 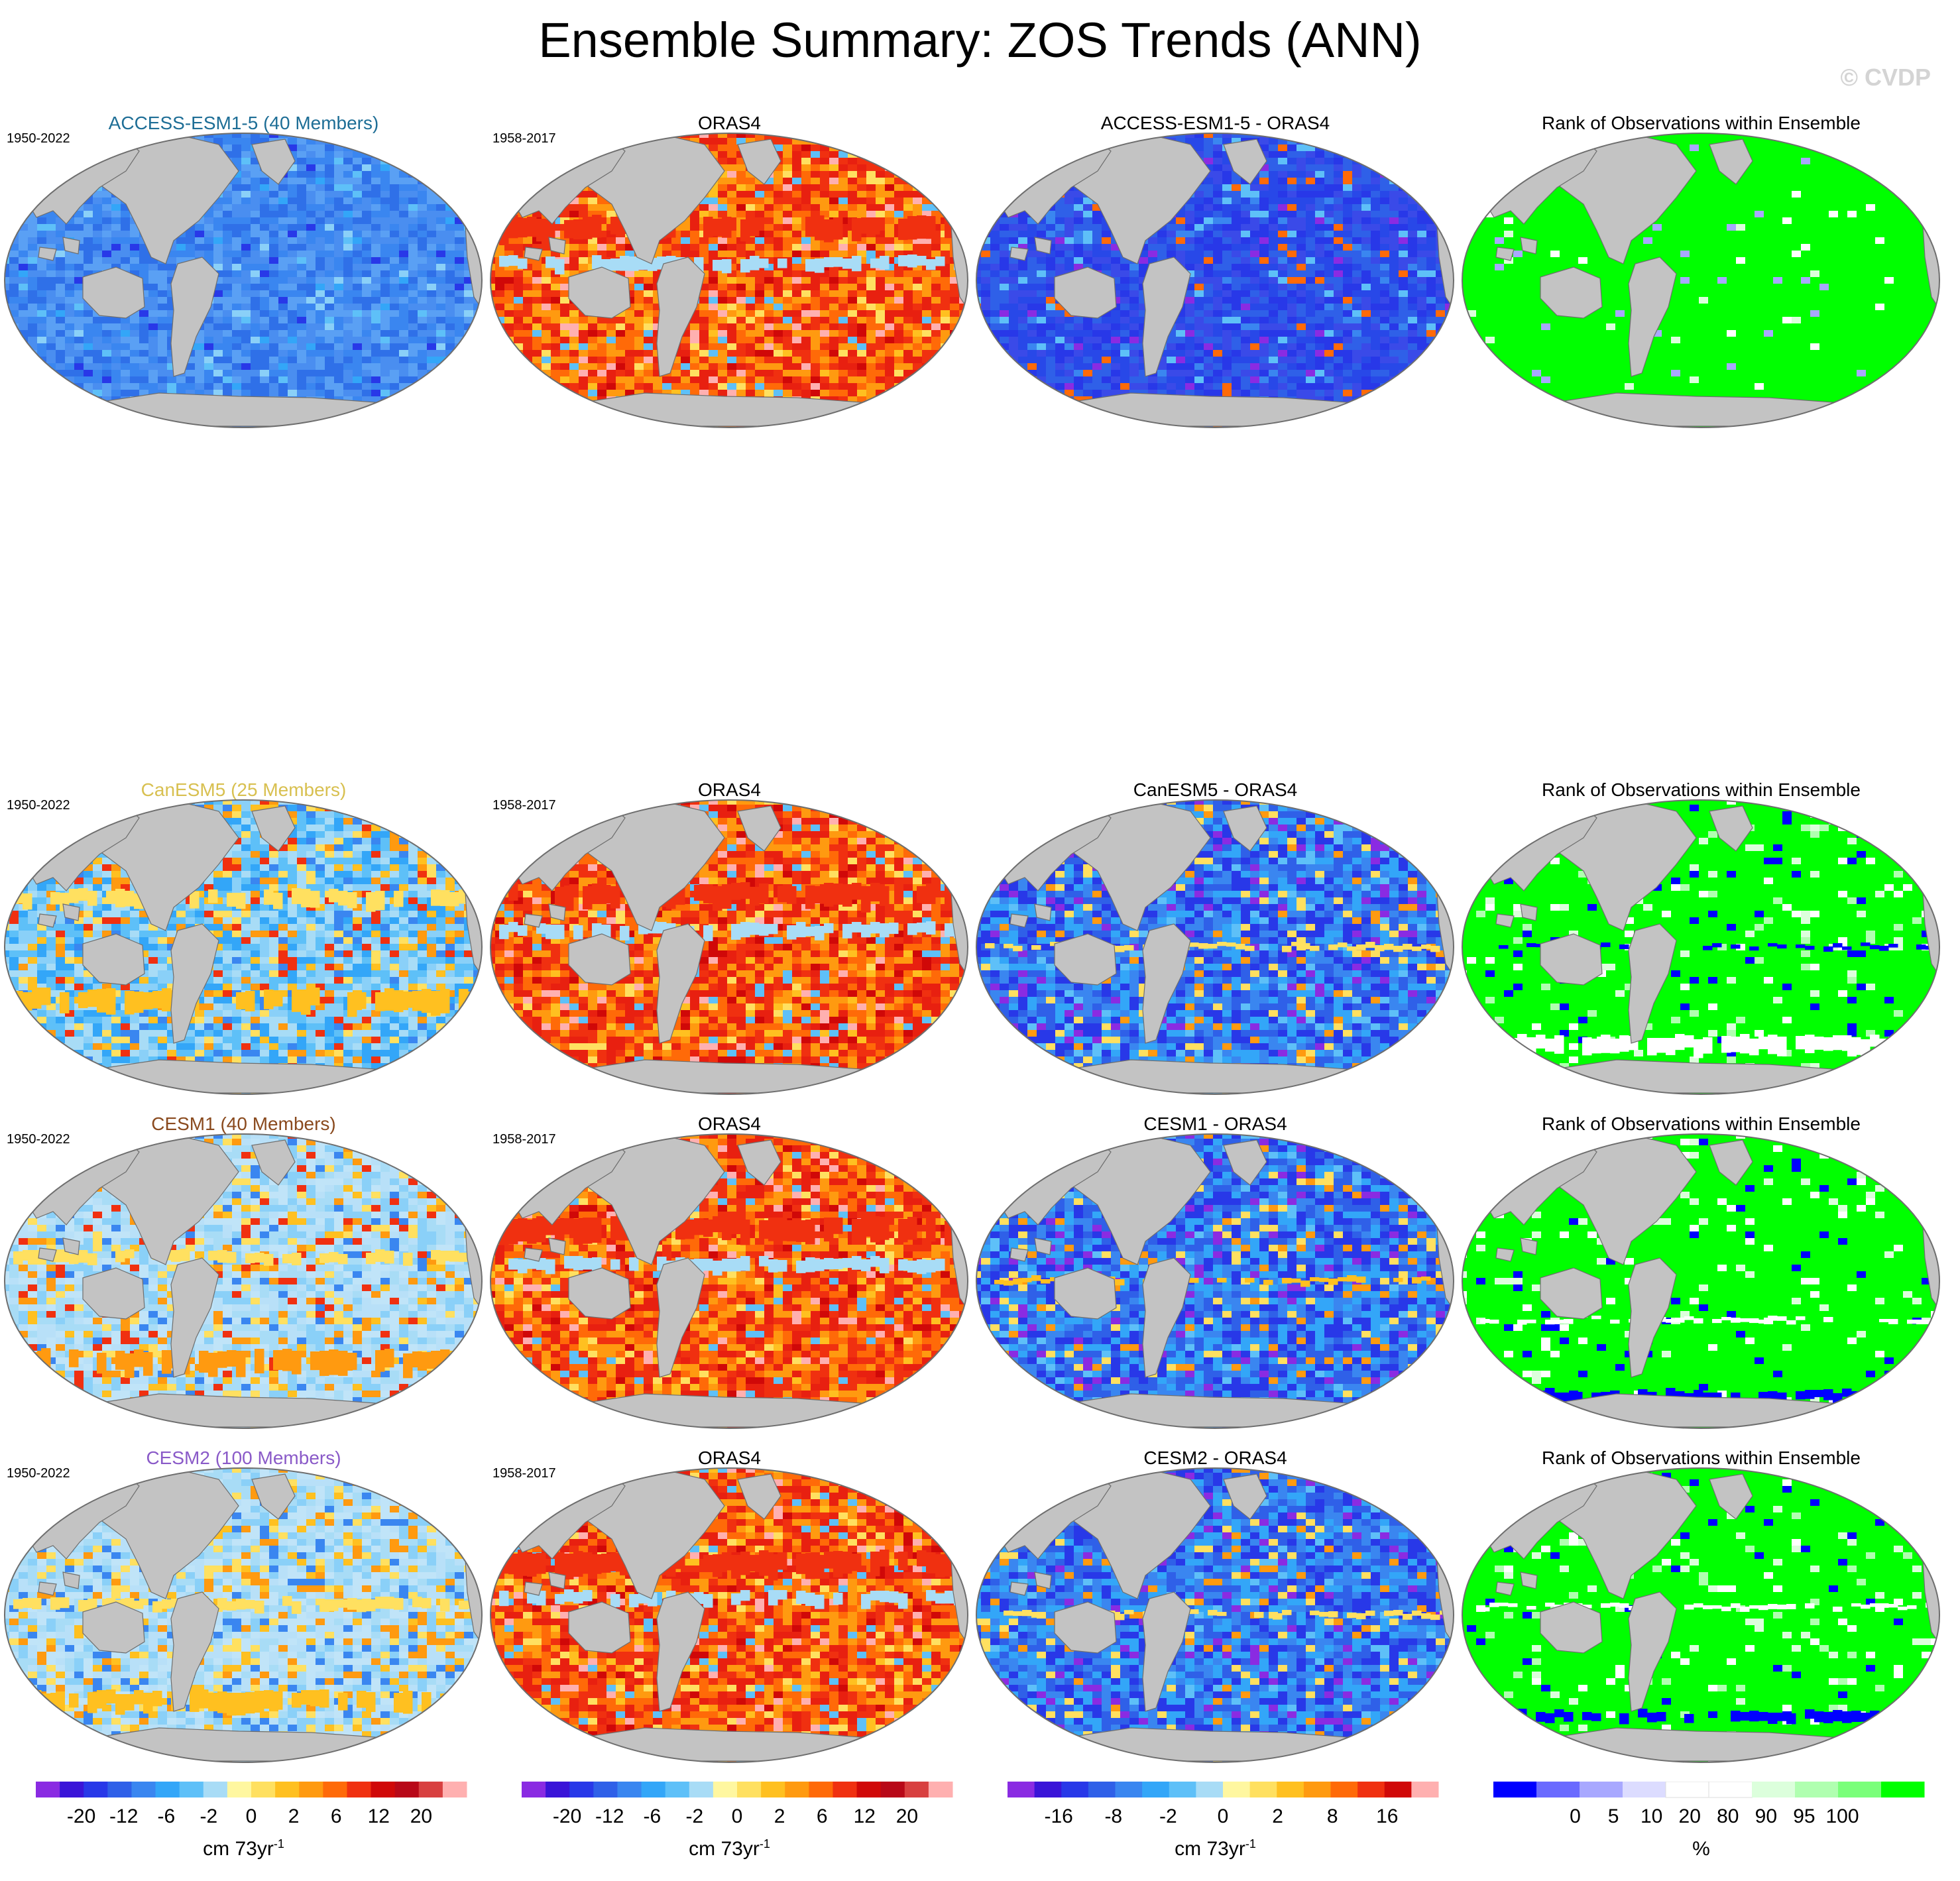 What do you see at coordinates (1701, 1848) in the screenshot?
I see `colorbar-unit: %` at bounding box center [1701, 1848].